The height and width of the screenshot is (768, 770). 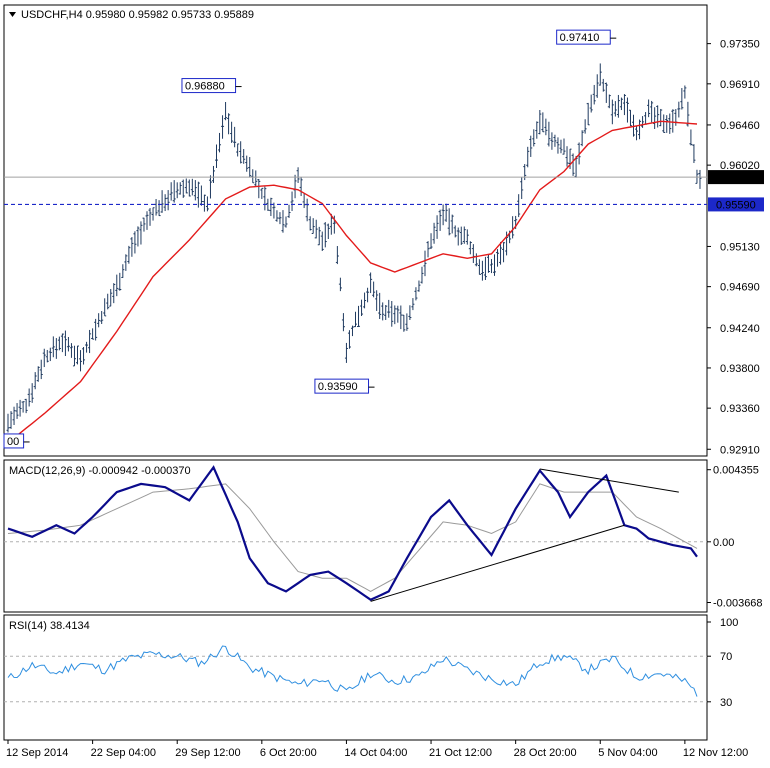 I want to click on price-annotation: 0.96880, so click(x=211, y=86).